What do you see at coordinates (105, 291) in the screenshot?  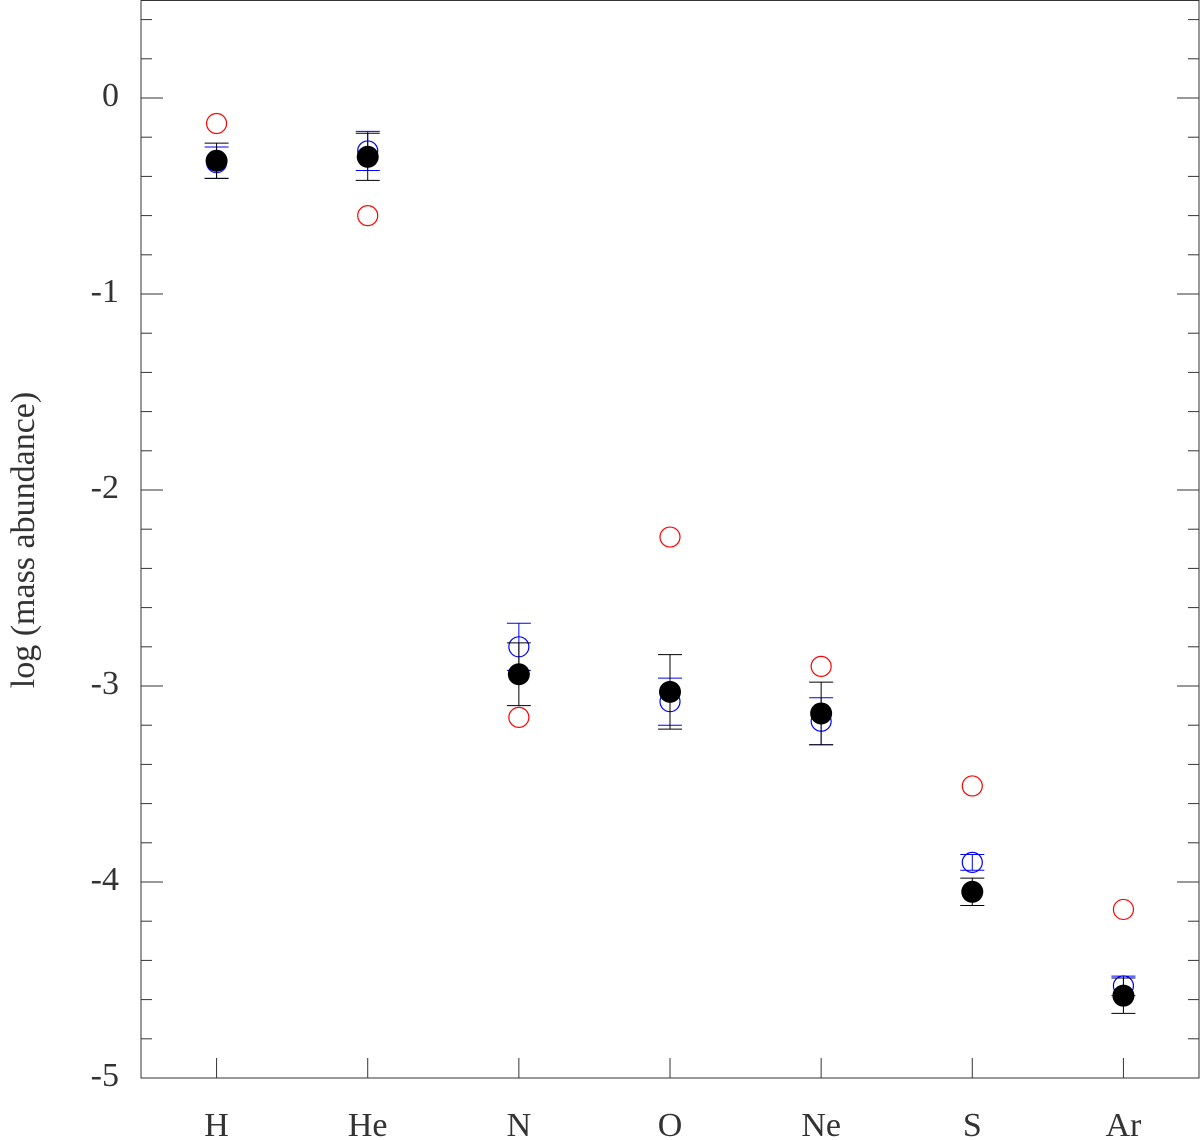 I see `y-tick-label: -1` at bounding box center [105, 291].